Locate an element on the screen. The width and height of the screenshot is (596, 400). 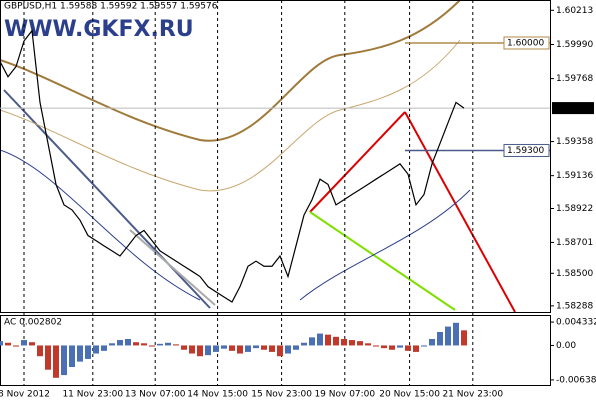
y-tick-label: -0.006388 is located at coordinates (576, 380).